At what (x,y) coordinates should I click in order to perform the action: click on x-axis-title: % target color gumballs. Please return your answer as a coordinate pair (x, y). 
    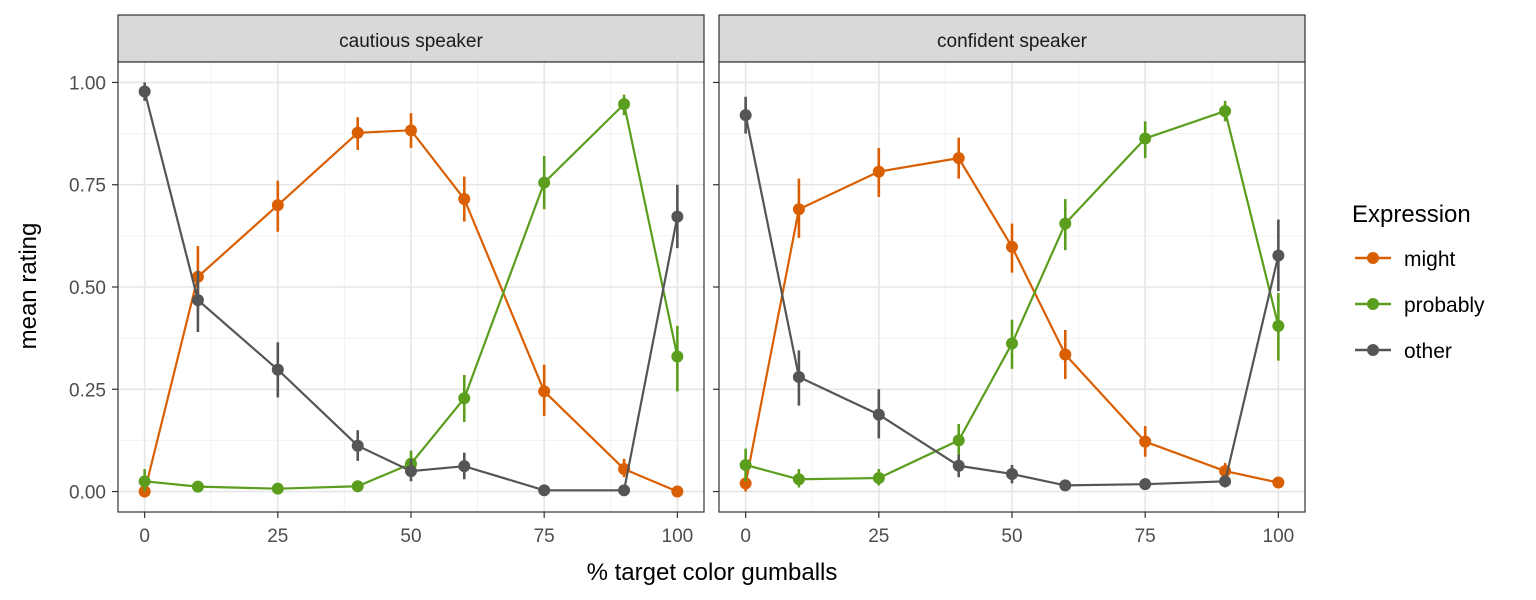
    Looking at the image, I should click on (712, 572).